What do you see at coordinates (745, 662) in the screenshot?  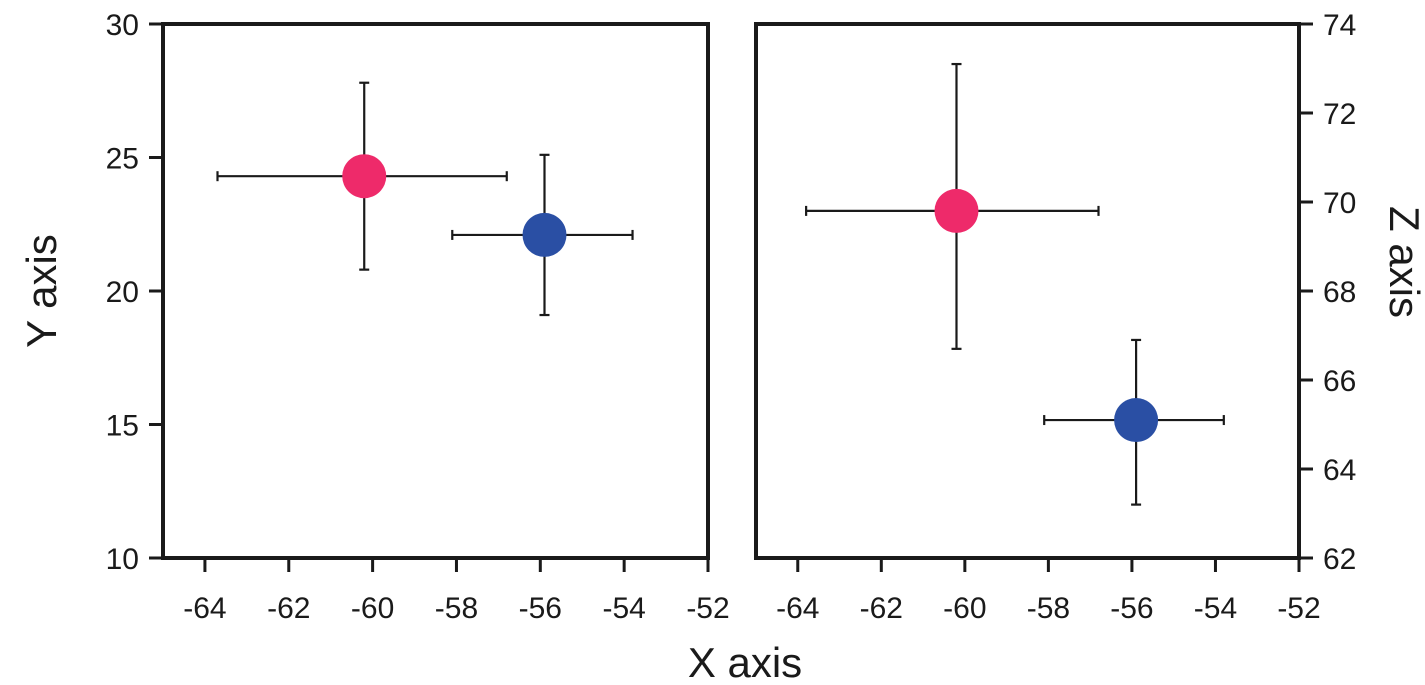 I see `x-axis-title: X axis` at bounding box center [745, 662].